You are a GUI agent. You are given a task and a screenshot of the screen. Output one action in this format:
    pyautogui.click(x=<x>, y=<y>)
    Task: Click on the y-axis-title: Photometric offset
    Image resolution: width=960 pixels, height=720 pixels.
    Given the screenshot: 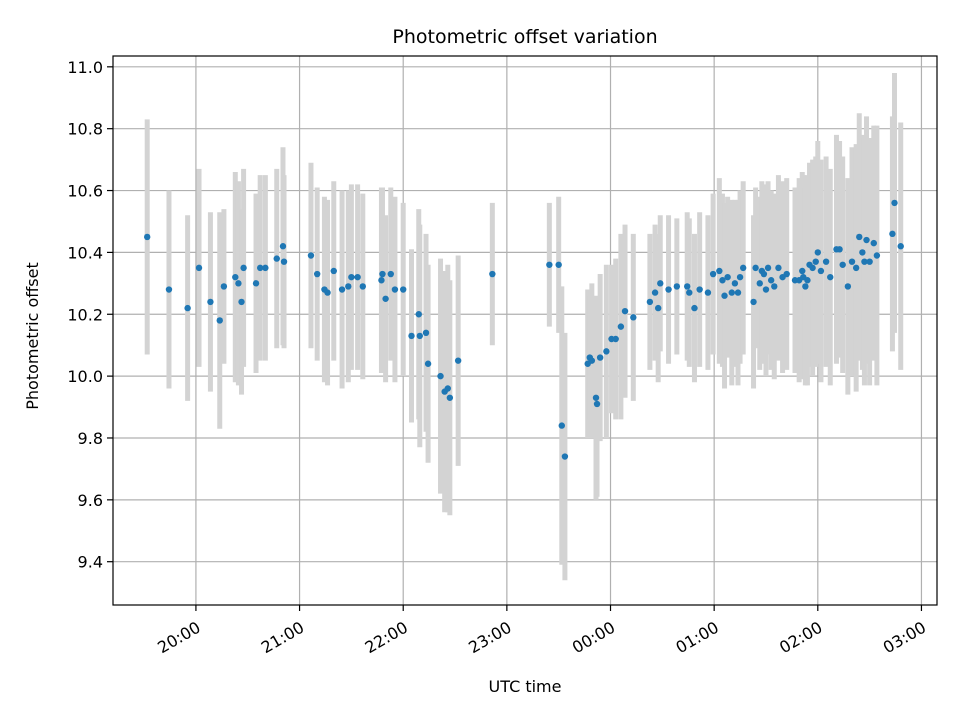 What is the action you would take?
    pyautogui.click(x=32, y=336)
    